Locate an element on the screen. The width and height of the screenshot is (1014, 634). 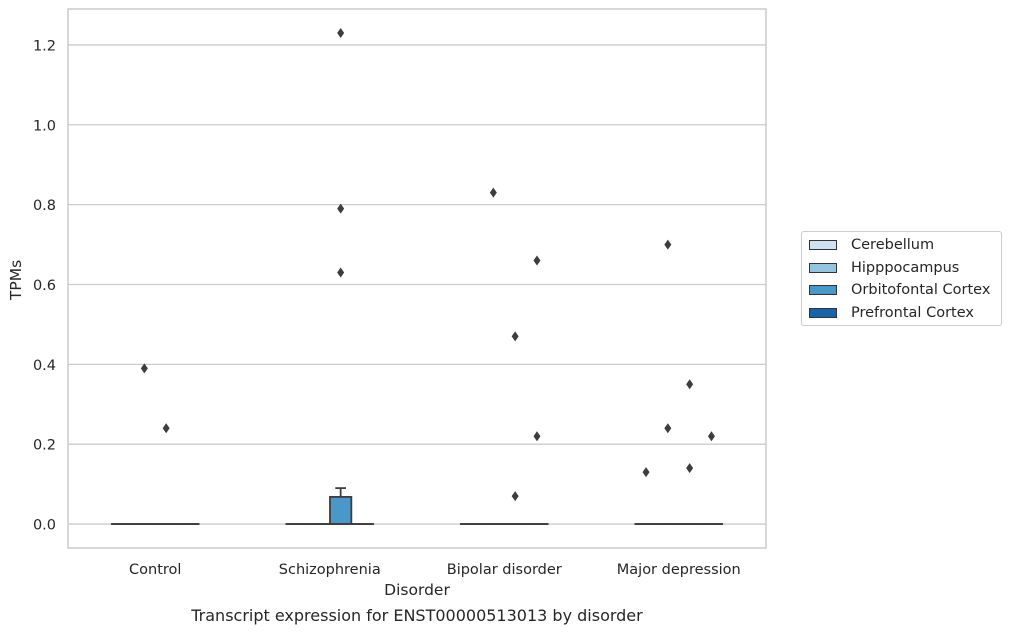
legend-item: Hipppocampus is located at coordinates (884, 268).